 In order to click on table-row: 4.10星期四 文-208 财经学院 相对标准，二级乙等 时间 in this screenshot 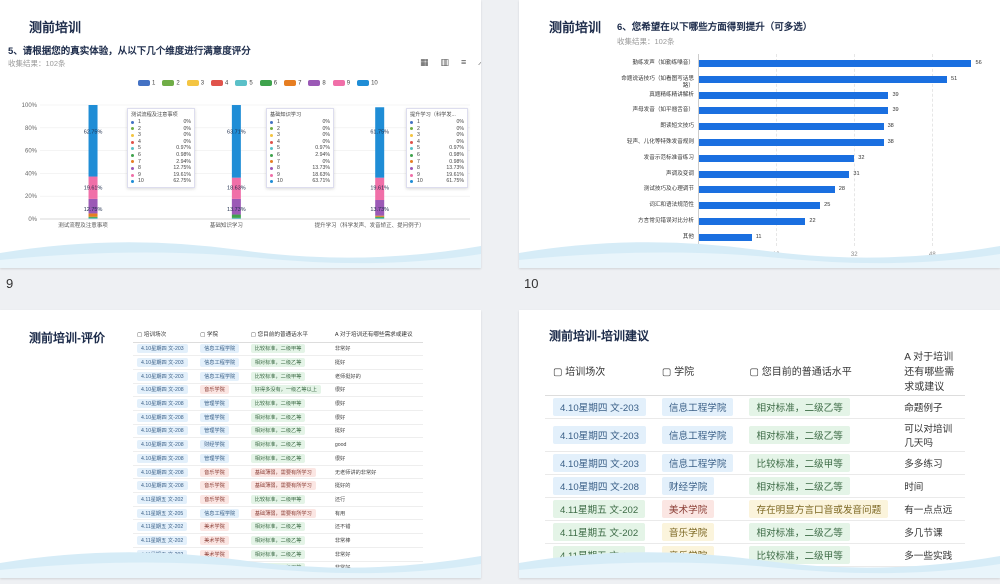, I will do `click(755, 486)`.